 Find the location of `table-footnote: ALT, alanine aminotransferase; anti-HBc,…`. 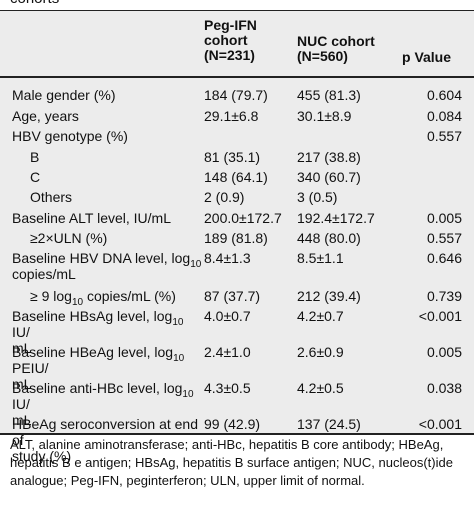

table-footnote: ALT, alanine aminotransferase; anti-HBc,… is located at coordinates (231, 462).